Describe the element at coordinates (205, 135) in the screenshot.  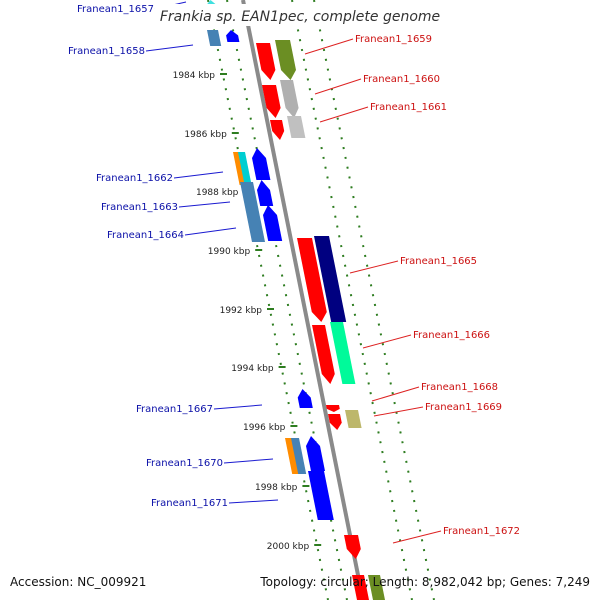
I see `tick-label: 1986 kbp` at that location.